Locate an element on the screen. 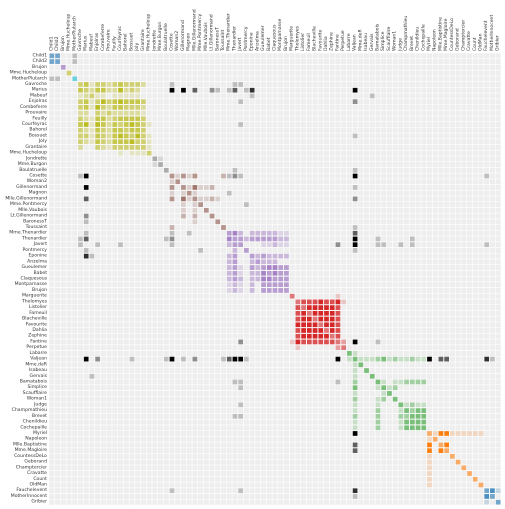 The width and height of the screenshot is (505, 509). column-label: Cochepaille is located at coordinates (423, 37).